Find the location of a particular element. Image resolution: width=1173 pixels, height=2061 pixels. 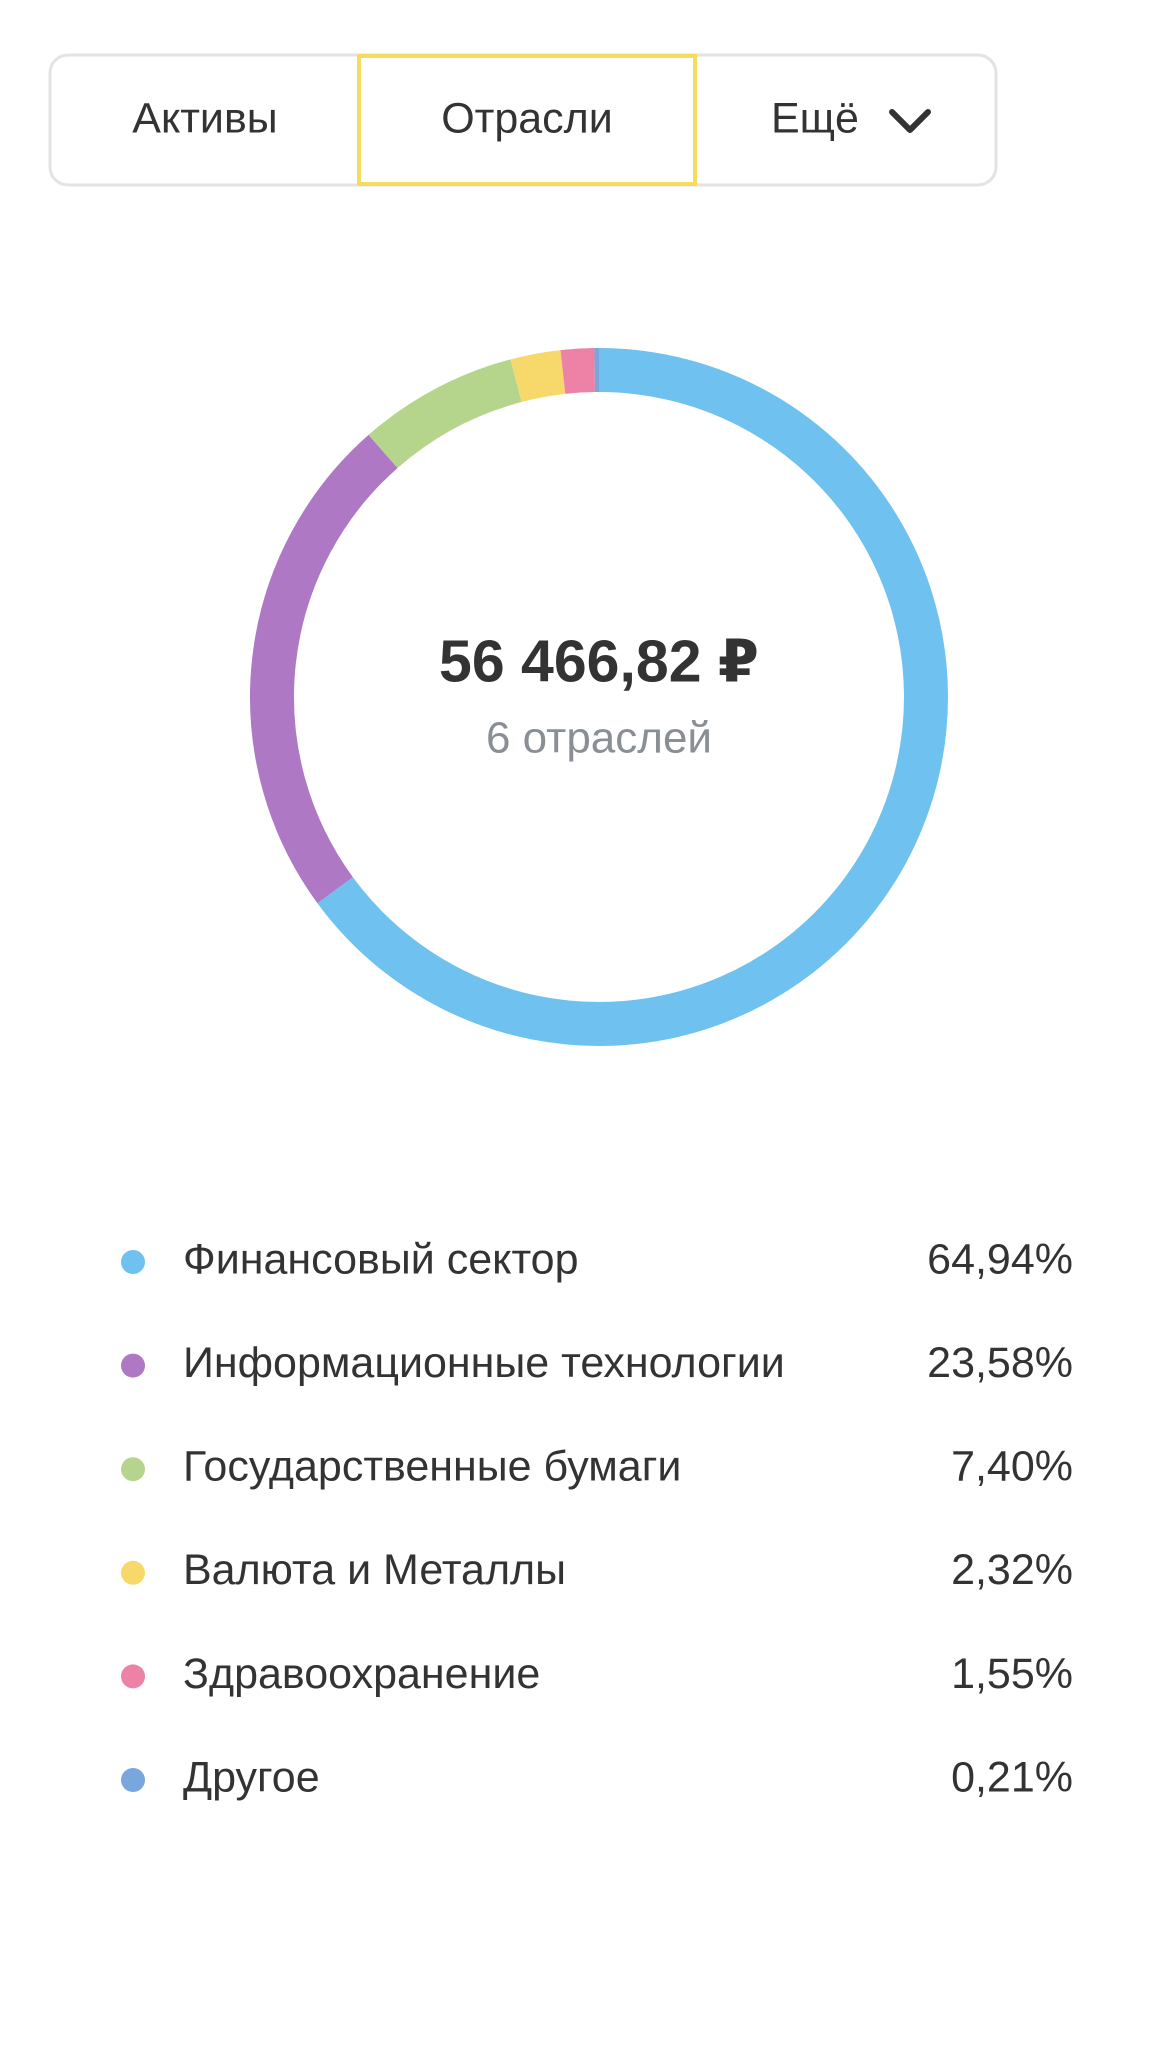

legend-label: Здравоохранение is located at coordinates (361, 1674).